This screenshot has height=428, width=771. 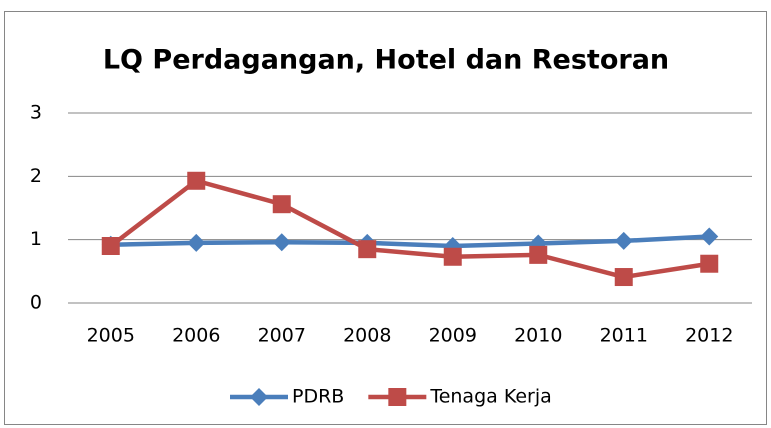 What do you see at coordinates (453, 336) in the screenshot?
I see `x-tick-label: 2009` at bounding box center [453, 336].